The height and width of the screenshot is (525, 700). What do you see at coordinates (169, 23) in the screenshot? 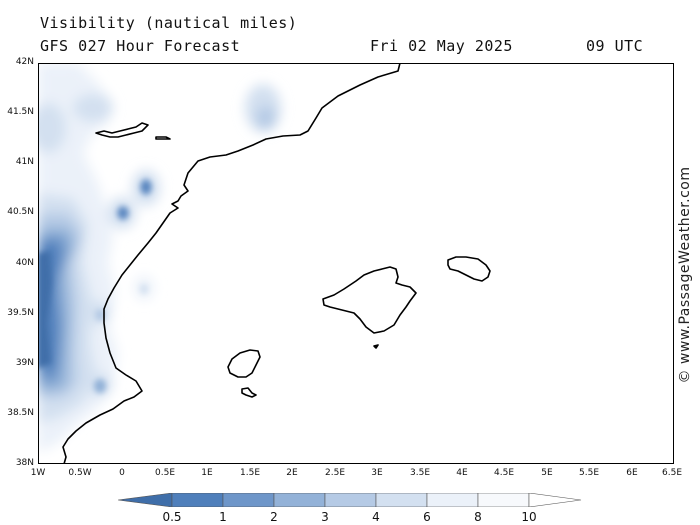
I see `map-title: Visibility (nautical miles)` at bounding box center [169, 23].